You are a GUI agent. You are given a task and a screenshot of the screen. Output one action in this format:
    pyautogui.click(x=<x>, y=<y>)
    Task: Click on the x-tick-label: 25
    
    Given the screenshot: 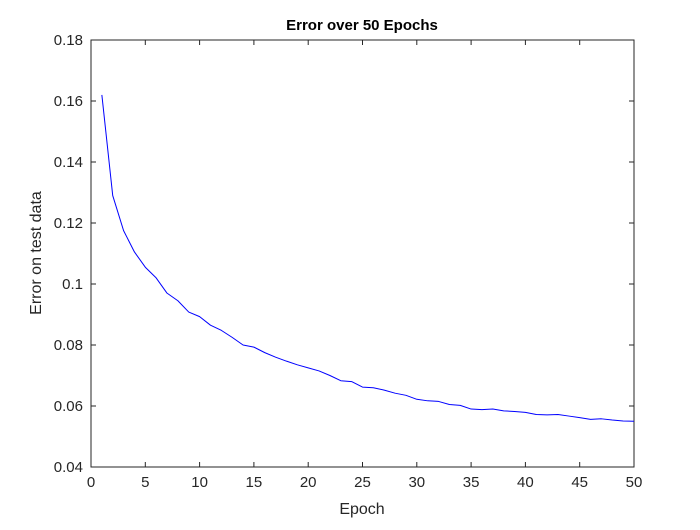 What is the action you would take?
    pyautogui.click(x=362, y=482)
    